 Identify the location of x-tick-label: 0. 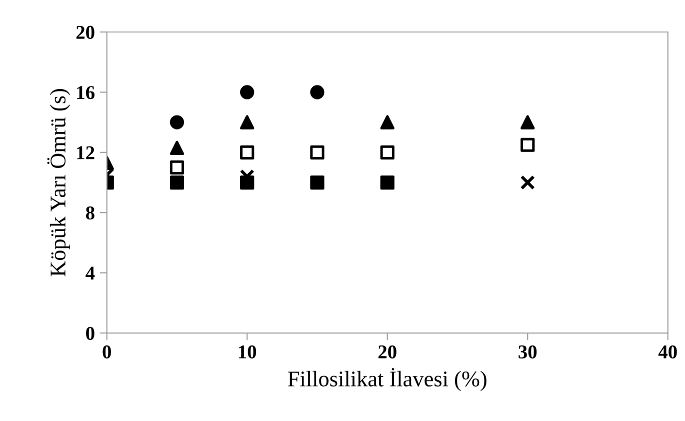
(106, 351).